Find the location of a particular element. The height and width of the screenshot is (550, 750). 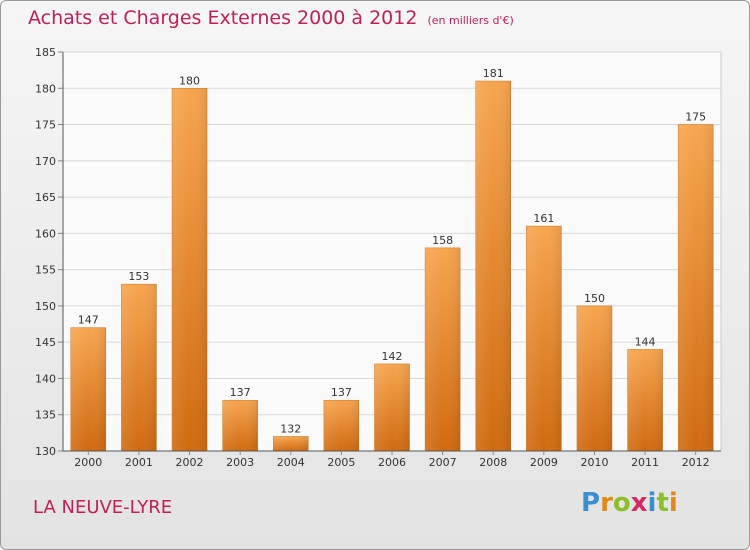

x-tick-label: 2012 is located at coordinates (696, 462).